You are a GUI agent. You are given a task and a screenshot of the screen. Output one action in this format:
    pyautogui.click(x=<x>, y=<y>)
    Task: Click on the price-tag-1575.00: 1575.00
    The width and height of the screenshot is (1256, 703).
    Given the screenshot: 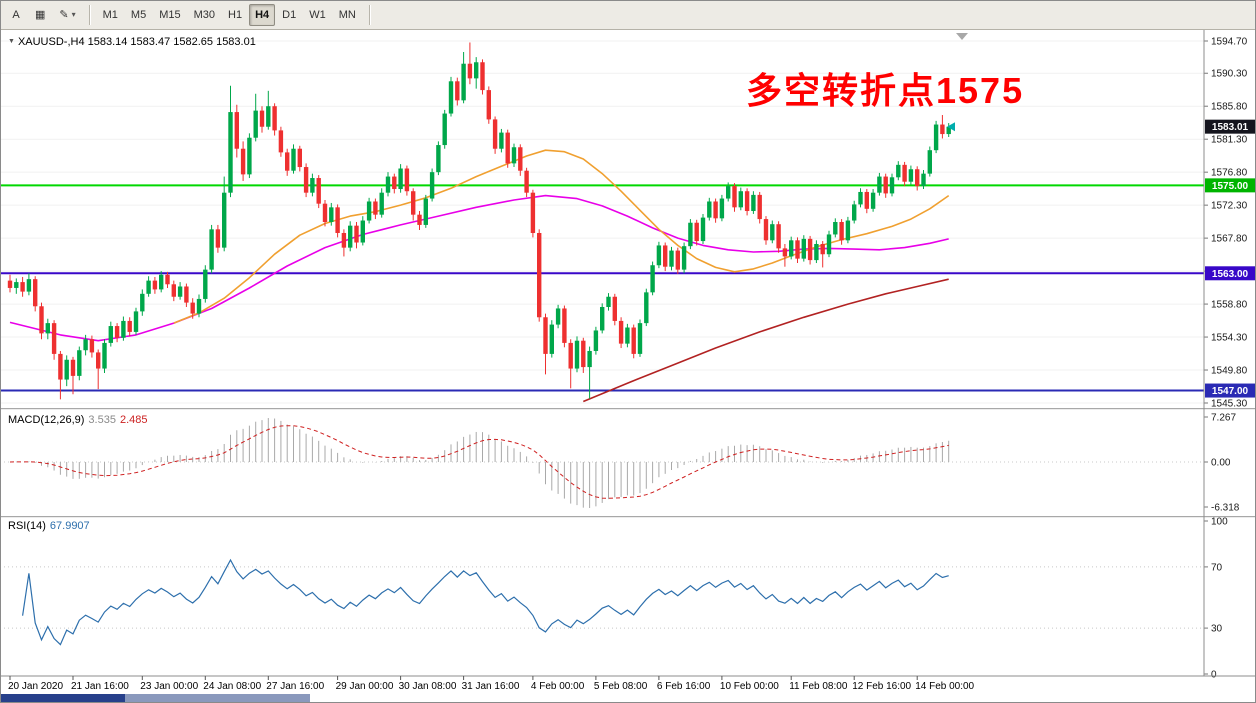 What is the action you would take?
    pyautogui.click(x=1230, y=185)
    